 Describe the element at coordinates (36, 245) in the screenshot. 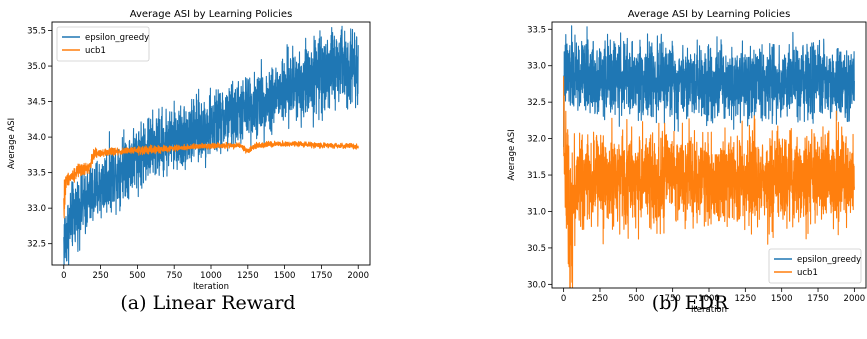

I see `chart-a-ytick-label: 32.5` at that location.